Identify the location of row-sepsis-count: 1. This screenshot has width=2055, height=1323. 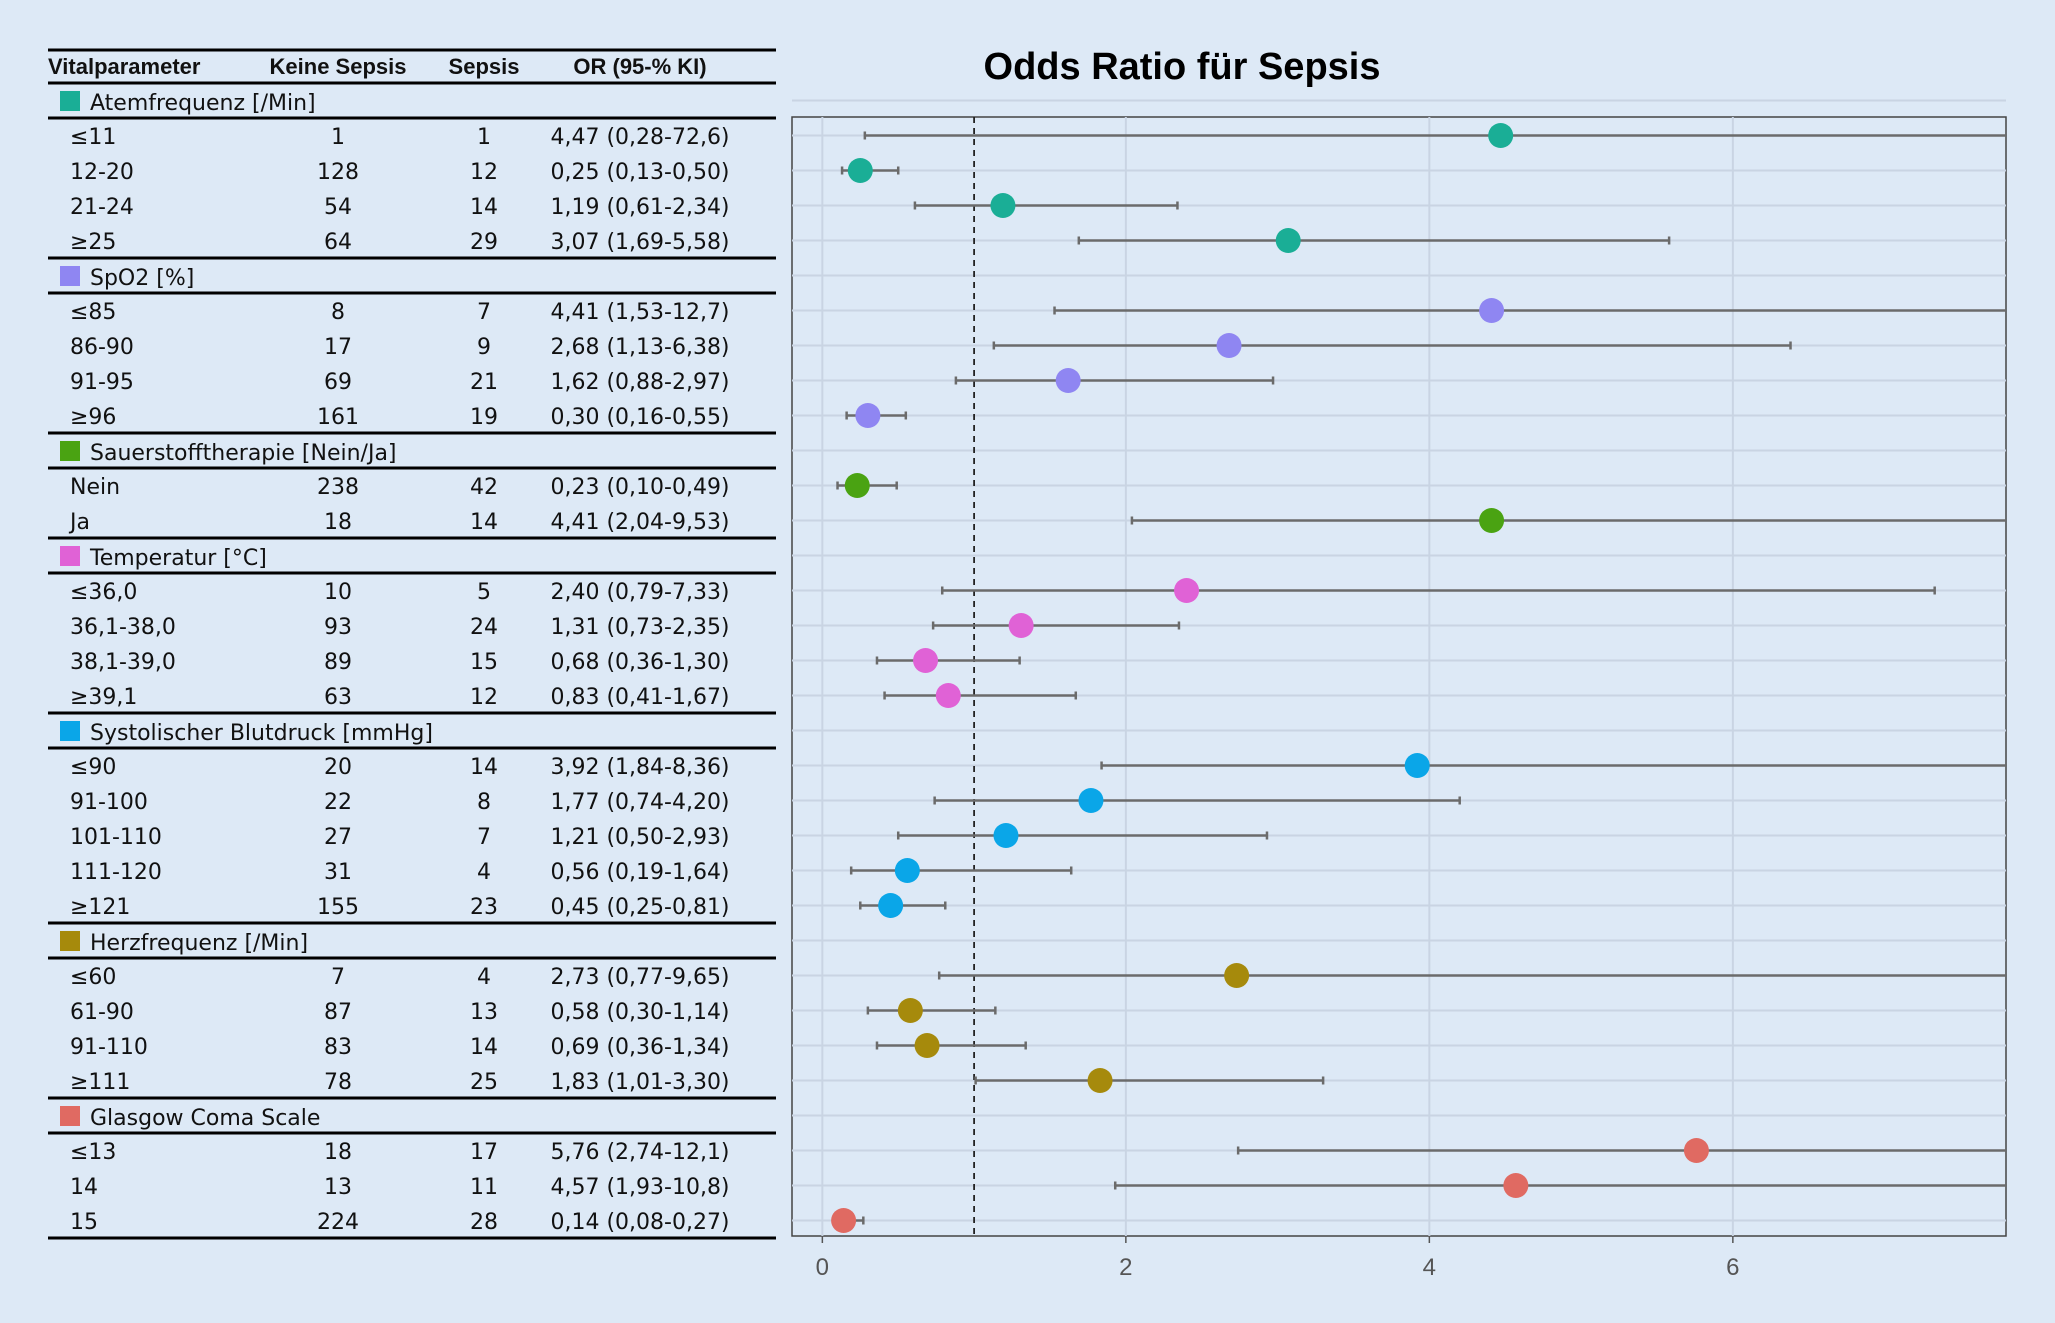
(484, 137).